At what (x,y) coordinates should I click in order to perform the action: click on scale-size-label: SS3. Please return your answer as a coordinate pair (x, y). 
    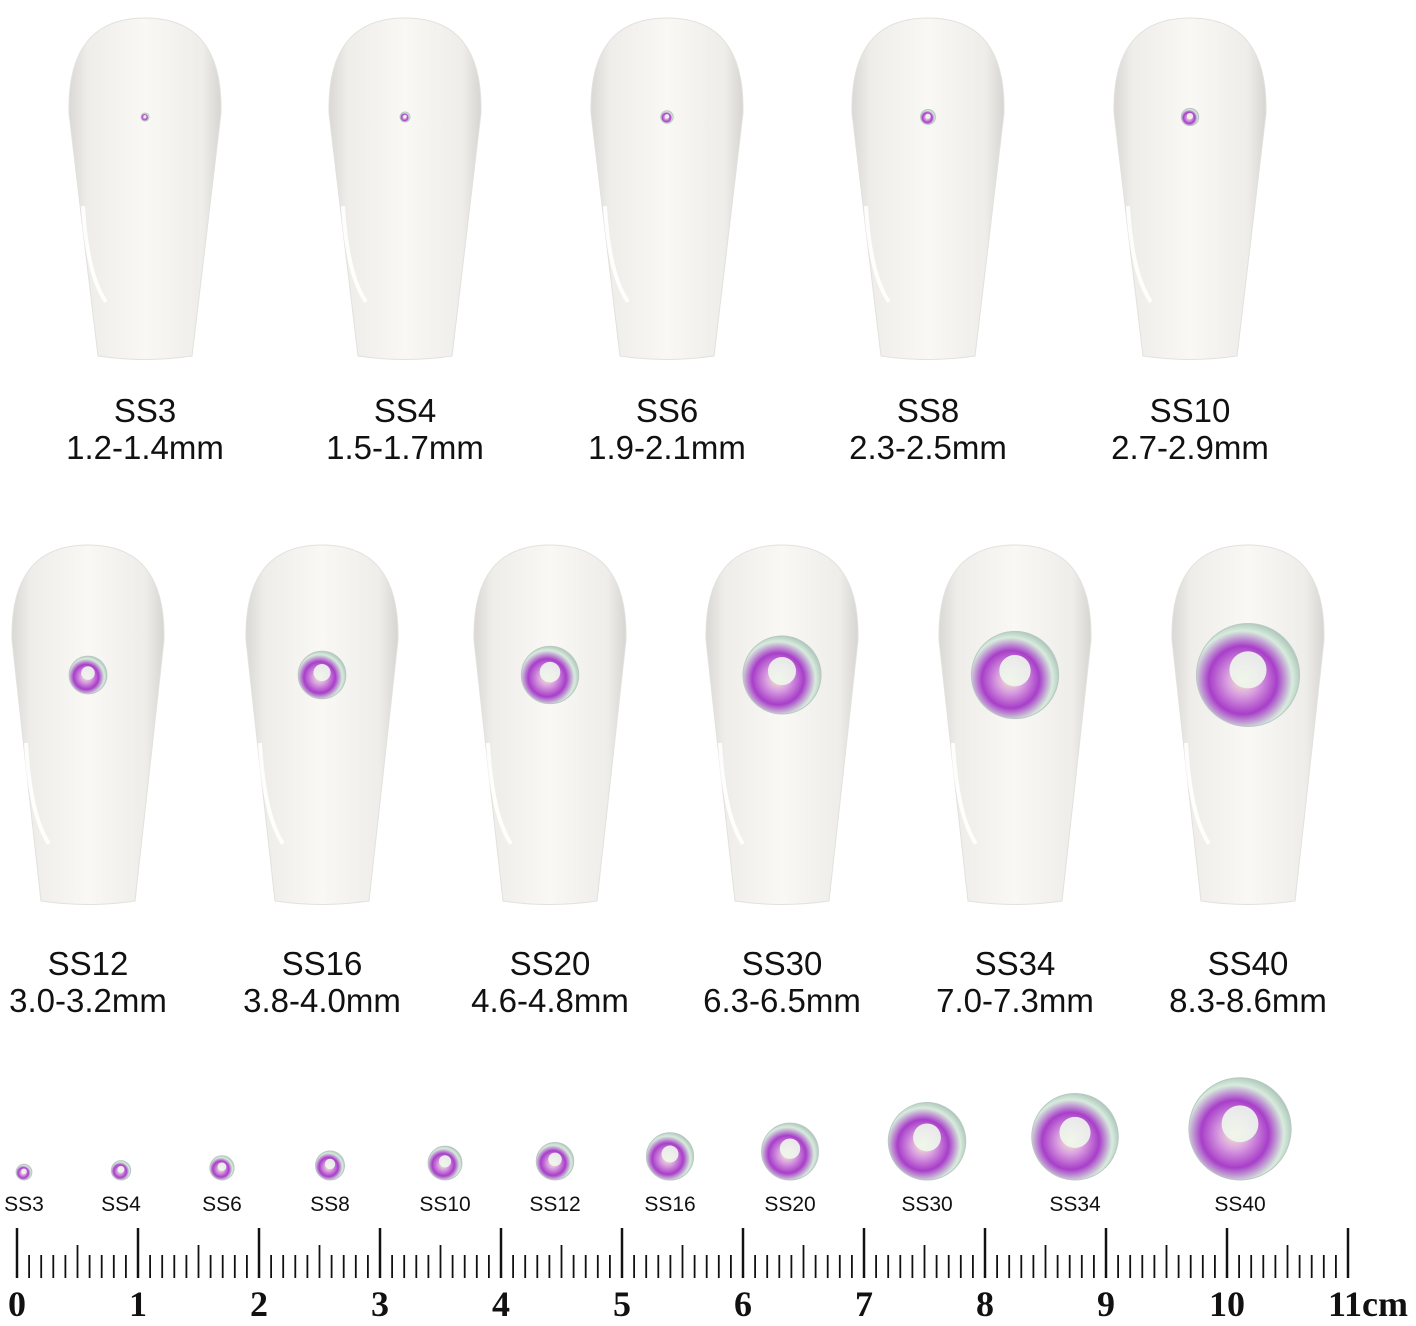
    Looking at the image, I should click on (24, 1204).